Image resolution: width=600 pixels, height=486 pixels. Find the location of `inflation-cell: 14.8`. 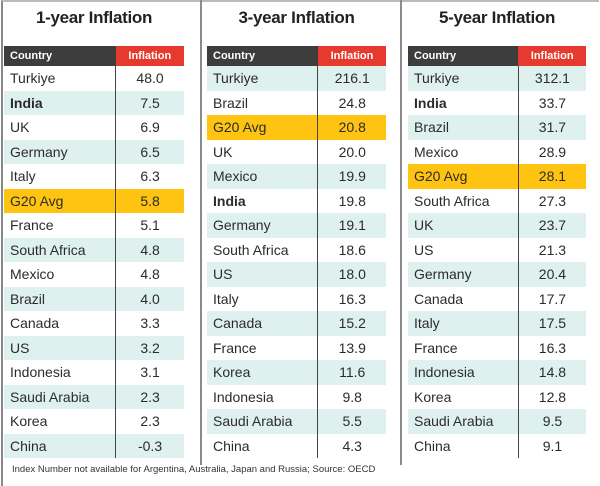

inflation-cell: 14.8 is located at coordinates (551, 372).